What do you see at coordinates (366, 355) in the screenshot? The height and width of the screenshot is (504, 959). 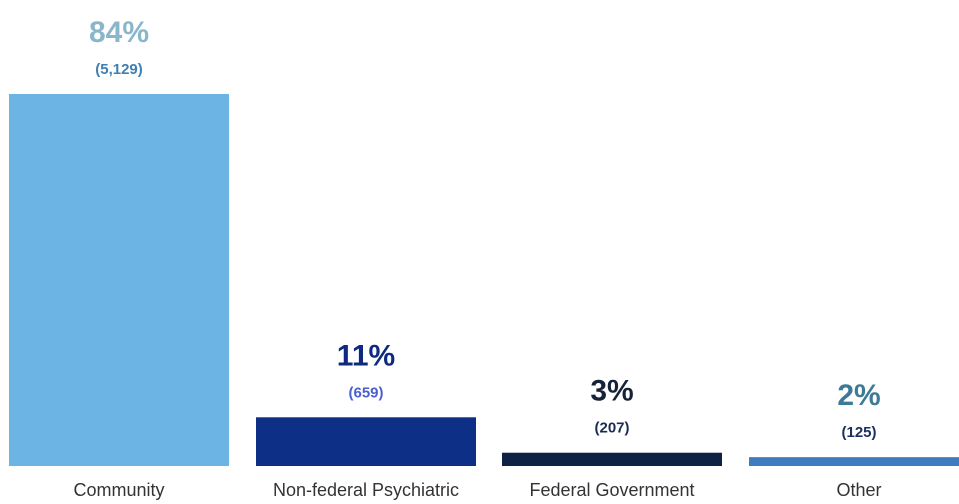 I see `percent-label-1: 11%` at bounding box center [366, 355].